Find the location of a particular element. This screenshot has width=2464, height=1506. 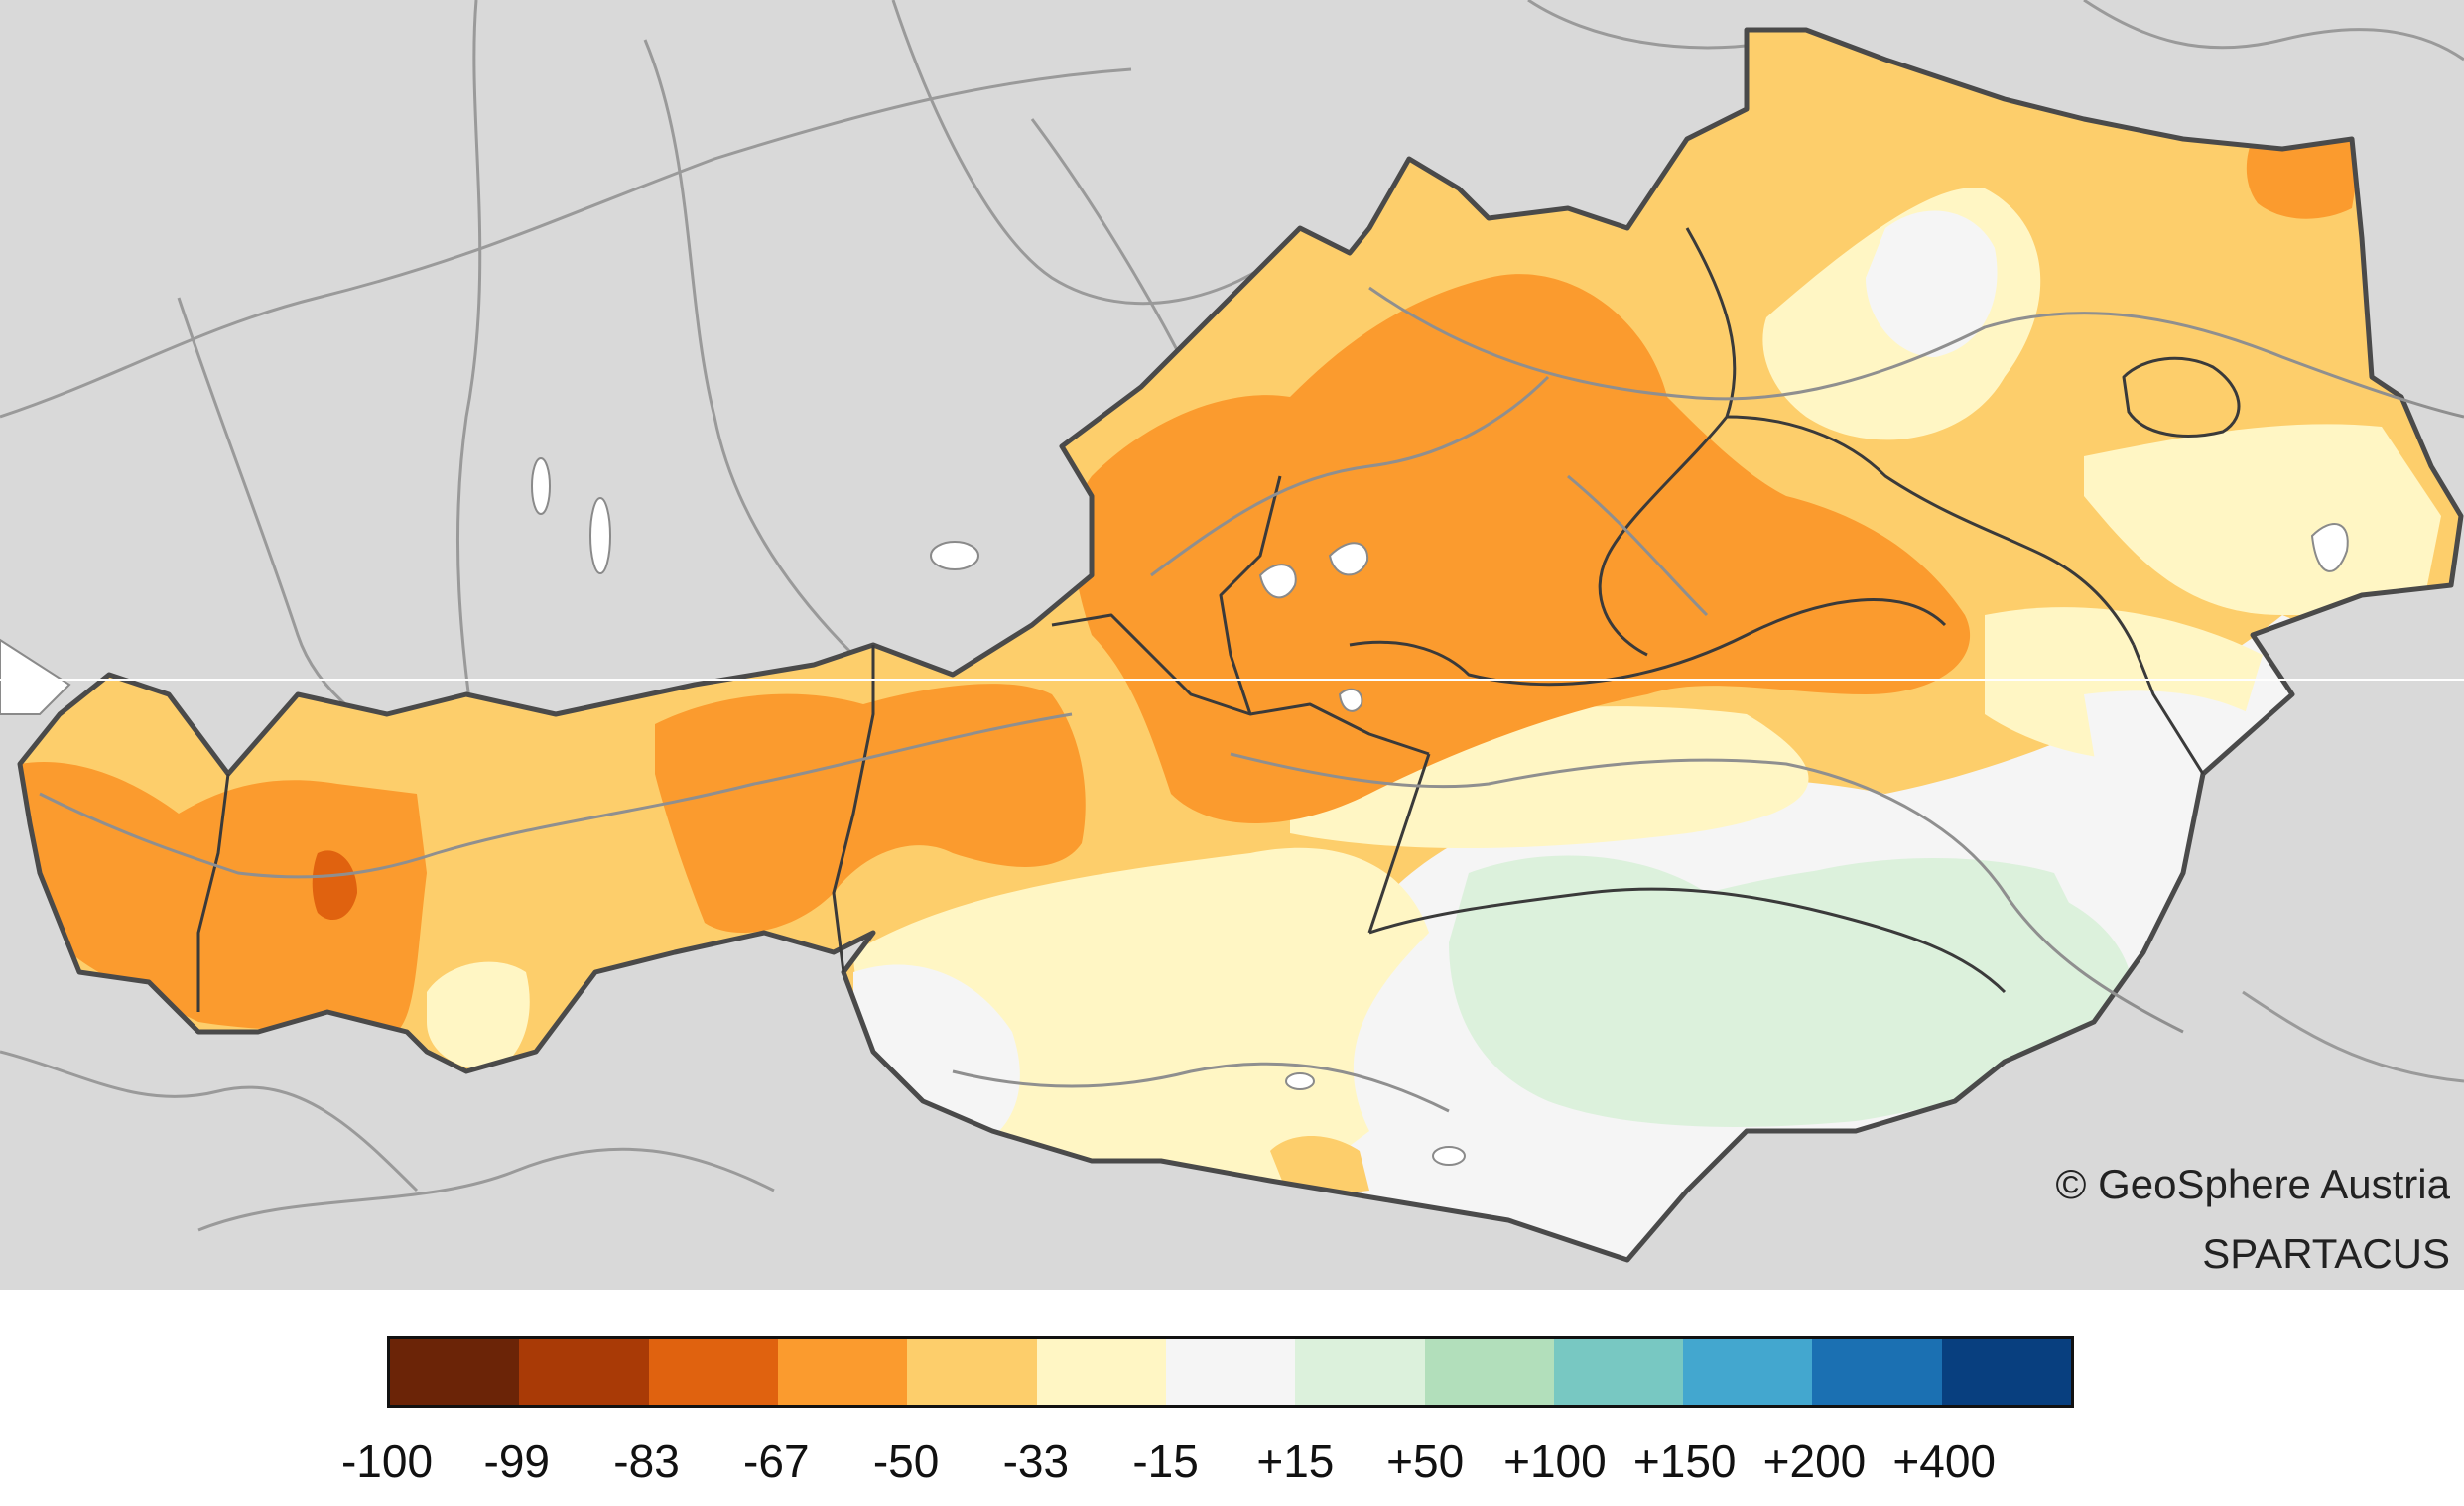

legend-tick-label: -50 is located at coordinates (906, 1462).